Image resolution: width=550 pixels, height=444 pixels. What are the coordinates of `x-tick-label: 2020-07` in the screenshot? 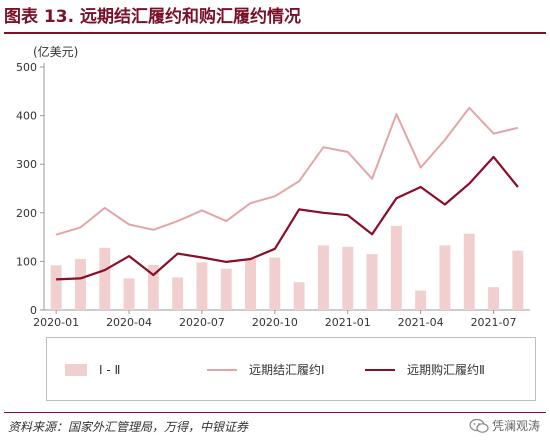 It's located at (202, 322).